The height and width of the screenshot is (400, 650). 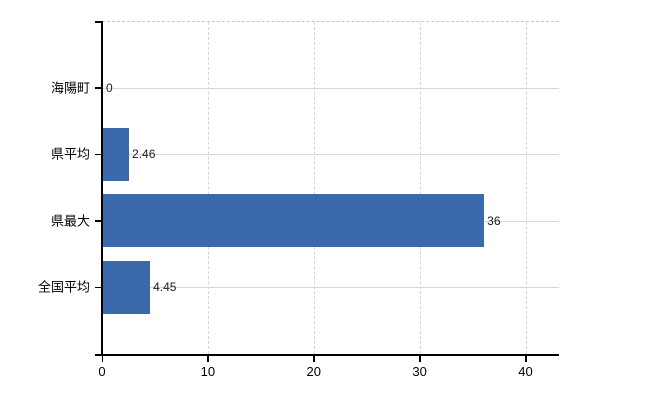 What do you see at coordinates (313, 371) in the screenshot?
I see `x-tick-label: 20` at bounding box center [313, 371].